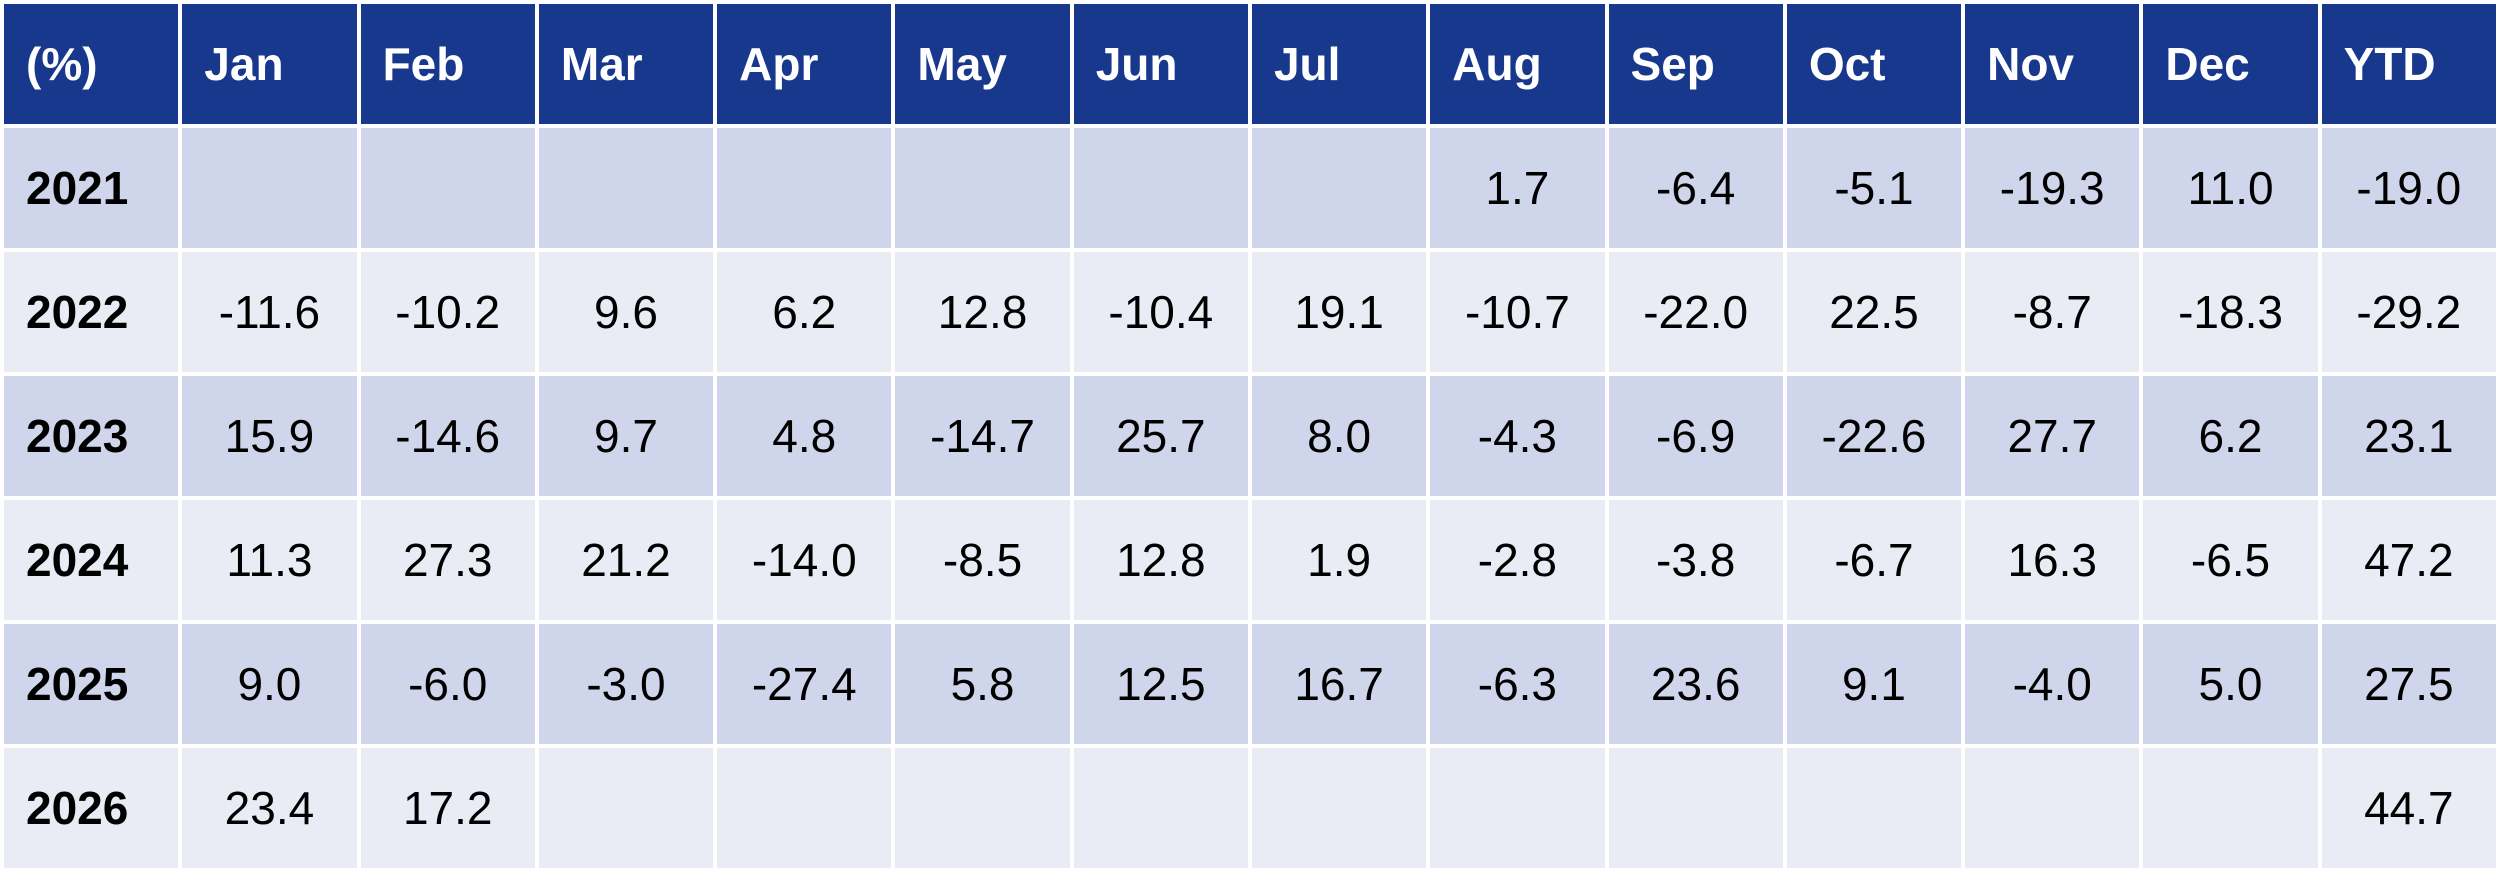 Image resolution: width=2500 pixels, height=872 pixels. Describe the element at coordinates (1160, 64) in the screenshot. I see `header-cell: Jun` at that location.